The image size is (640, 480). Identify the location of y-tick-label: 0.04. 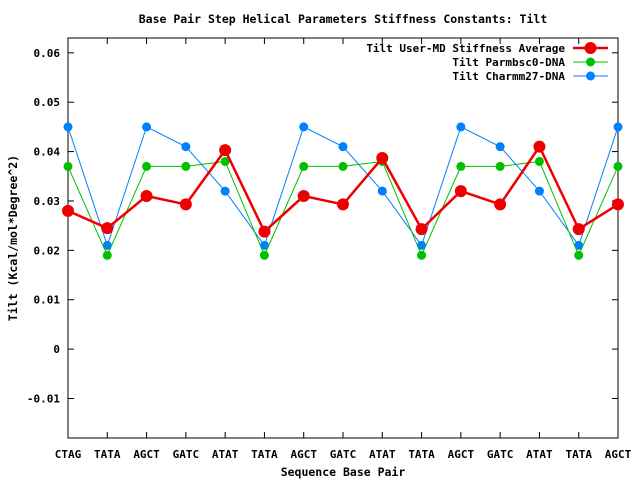
(47, 152).